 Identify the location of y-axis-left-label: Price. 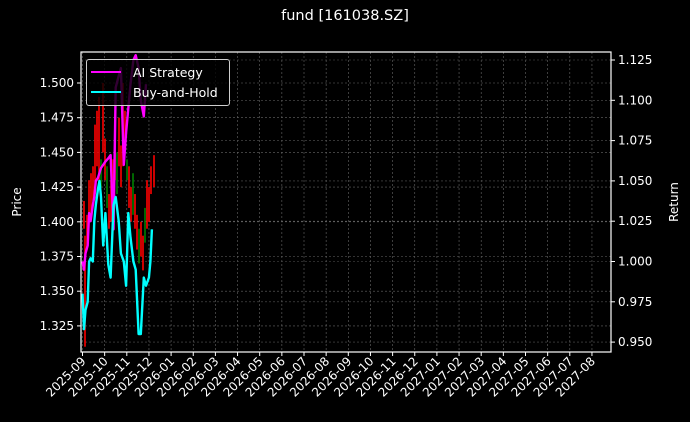
(17, 201).